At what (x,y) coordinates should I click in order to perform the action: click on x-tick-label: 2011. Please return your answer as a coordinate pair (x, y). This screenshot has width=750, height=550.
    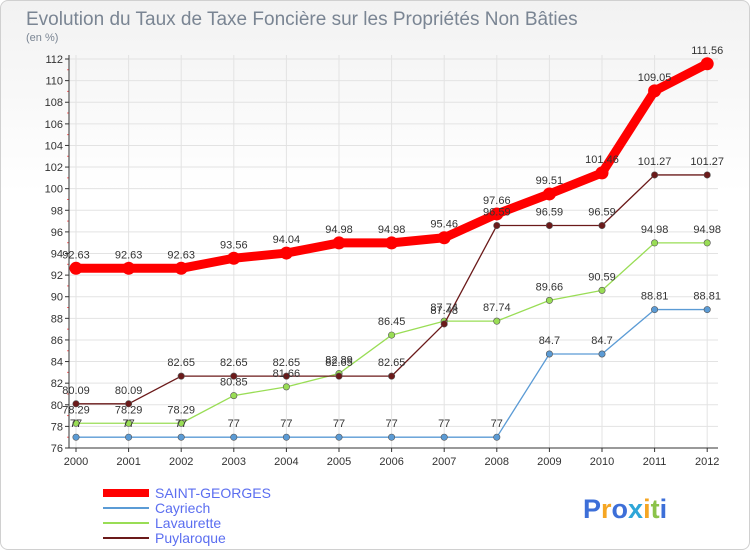
    Looking at the image, I should click on (655, 462).